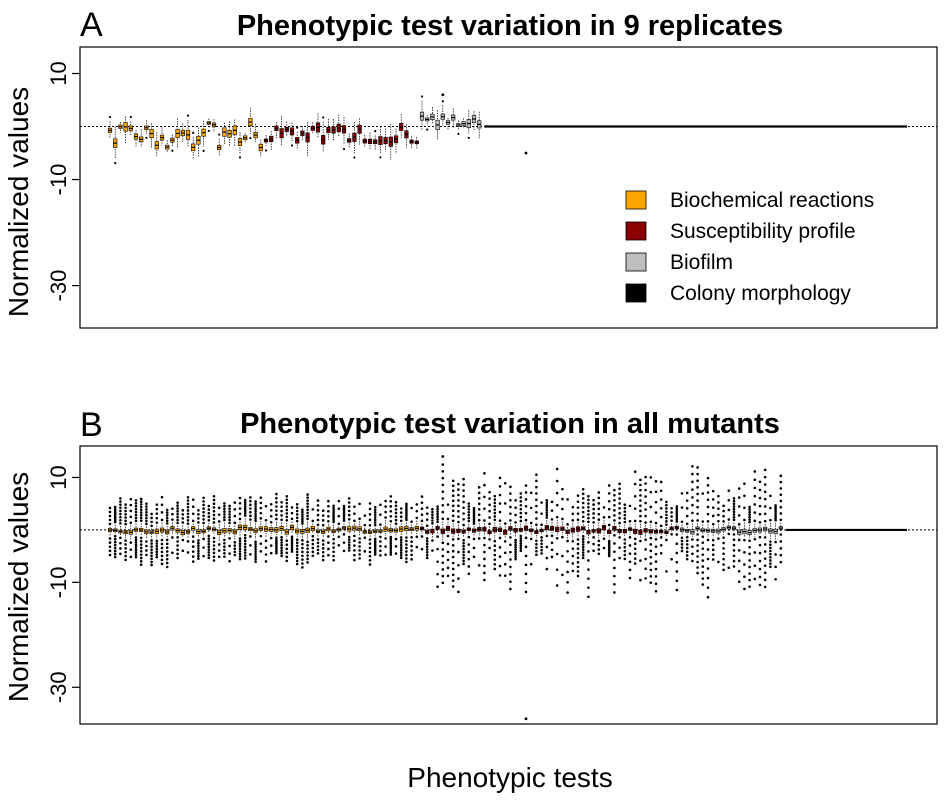 This screenshot has width=945, height=800. Describe the element at coordinates (91, 25) in the screenshot. I see `panel-a-label: A` at that location.